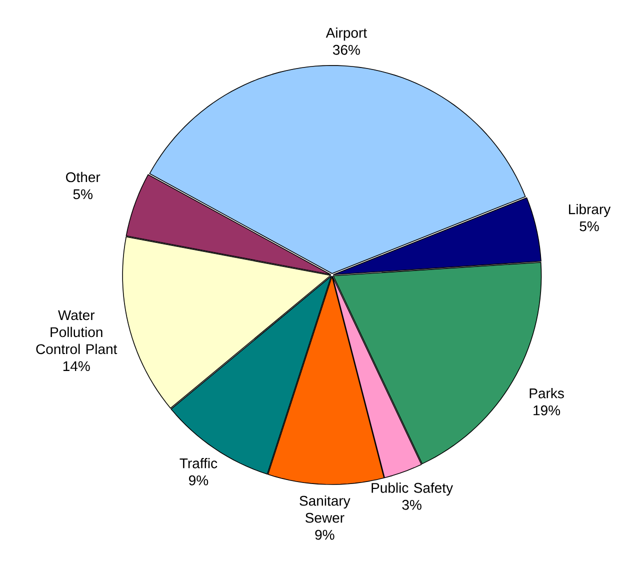 The height and width of the screenshot is (573, 628). Describe the element at coordinates (547, 393) in the screenshot. I see `slice-label: Parks` at that location.